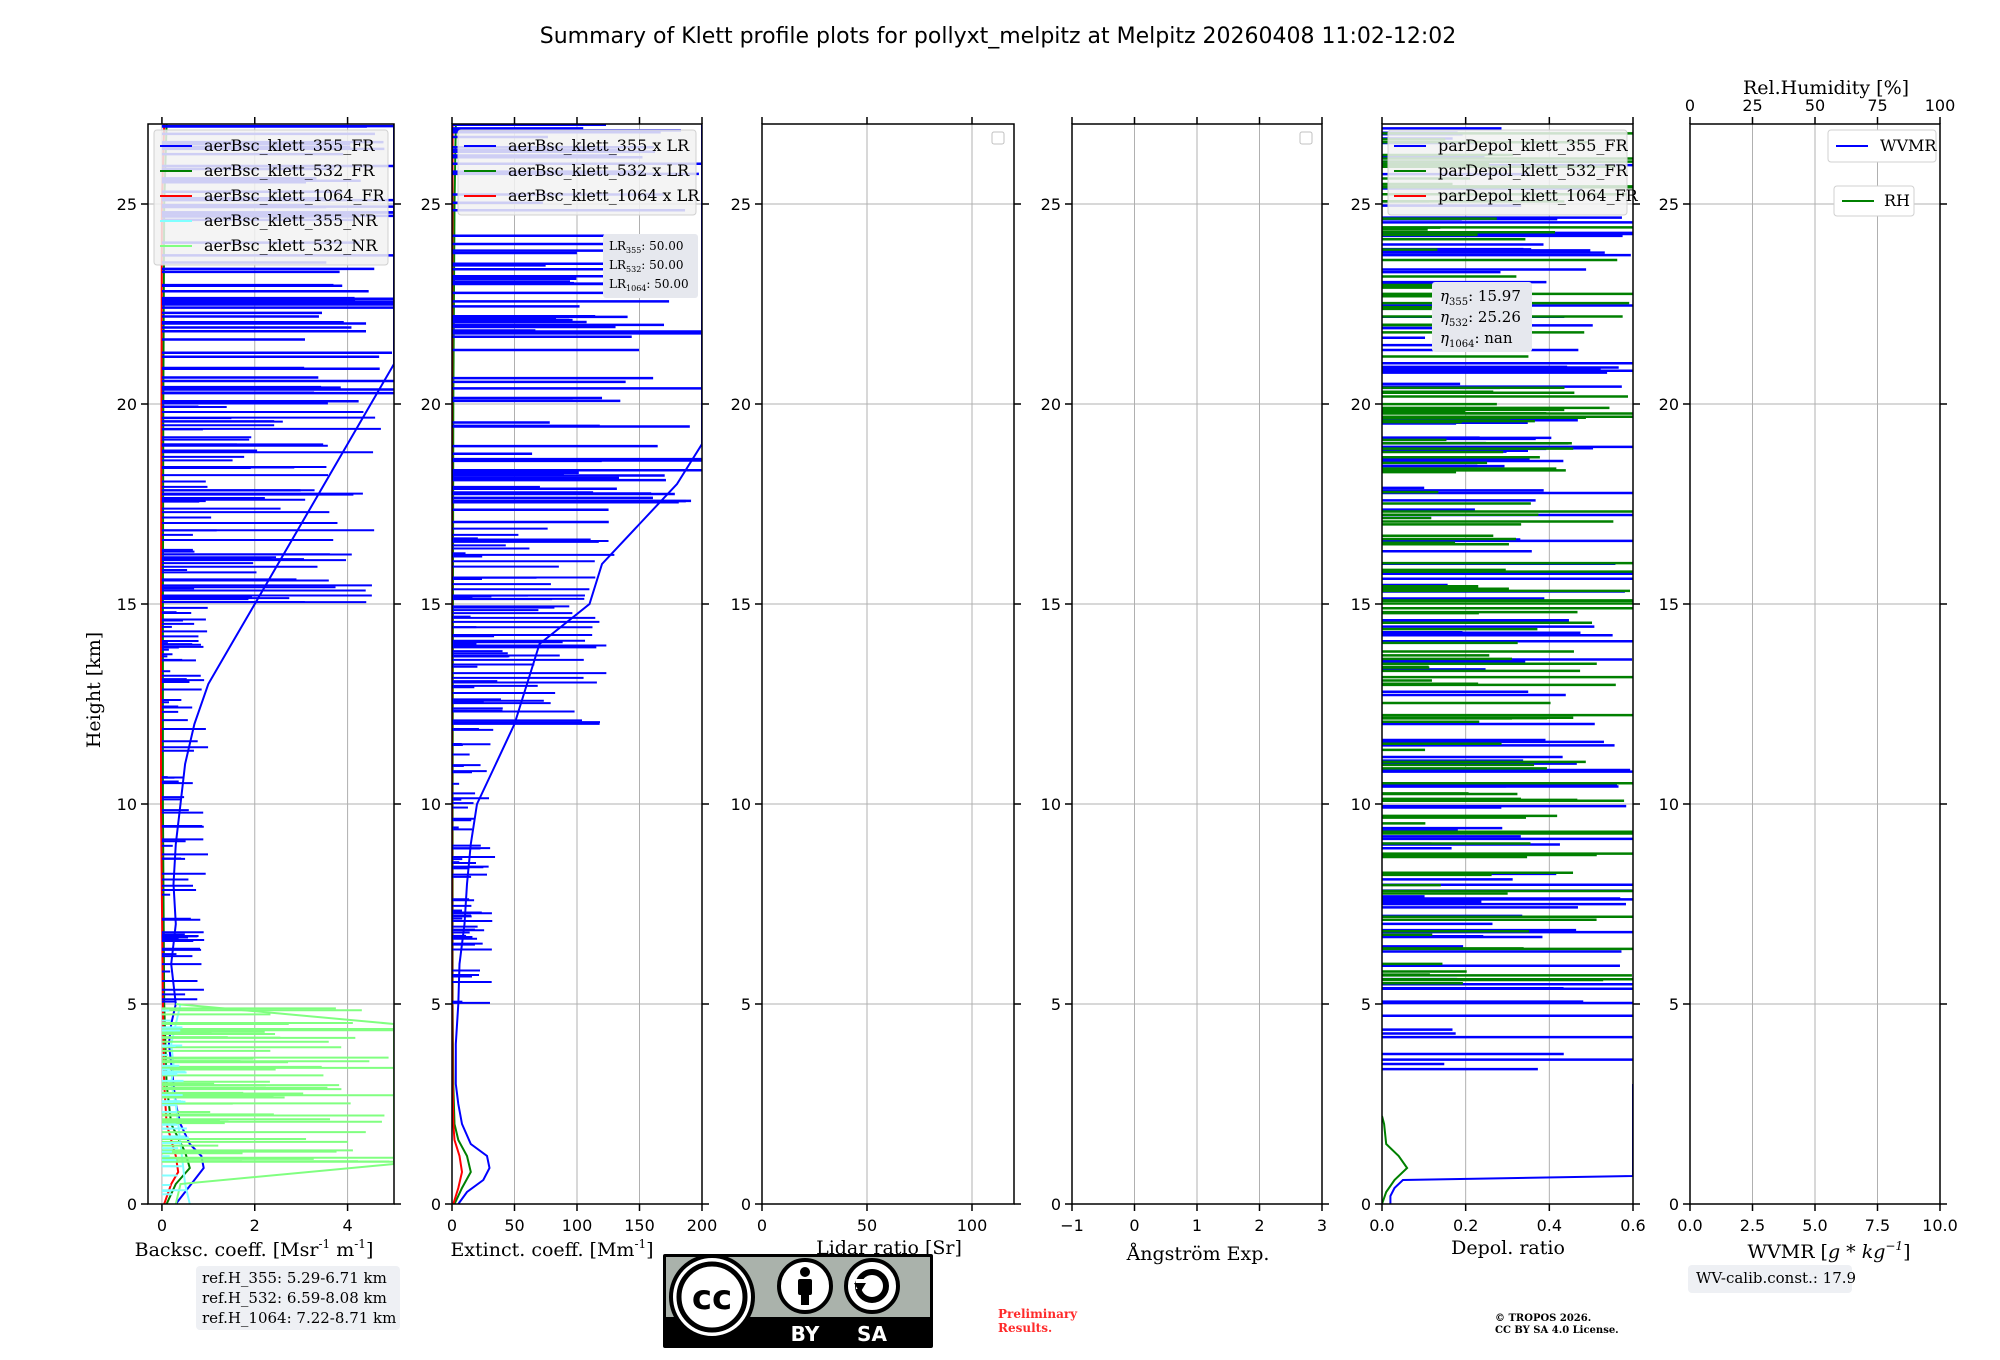 Image resolution: width=2000 pixels, height=1360 pixels. Describe the element at coordinates (1752, 105) in the screenshot. I see `rh-top-tick-label: 25` at that location.